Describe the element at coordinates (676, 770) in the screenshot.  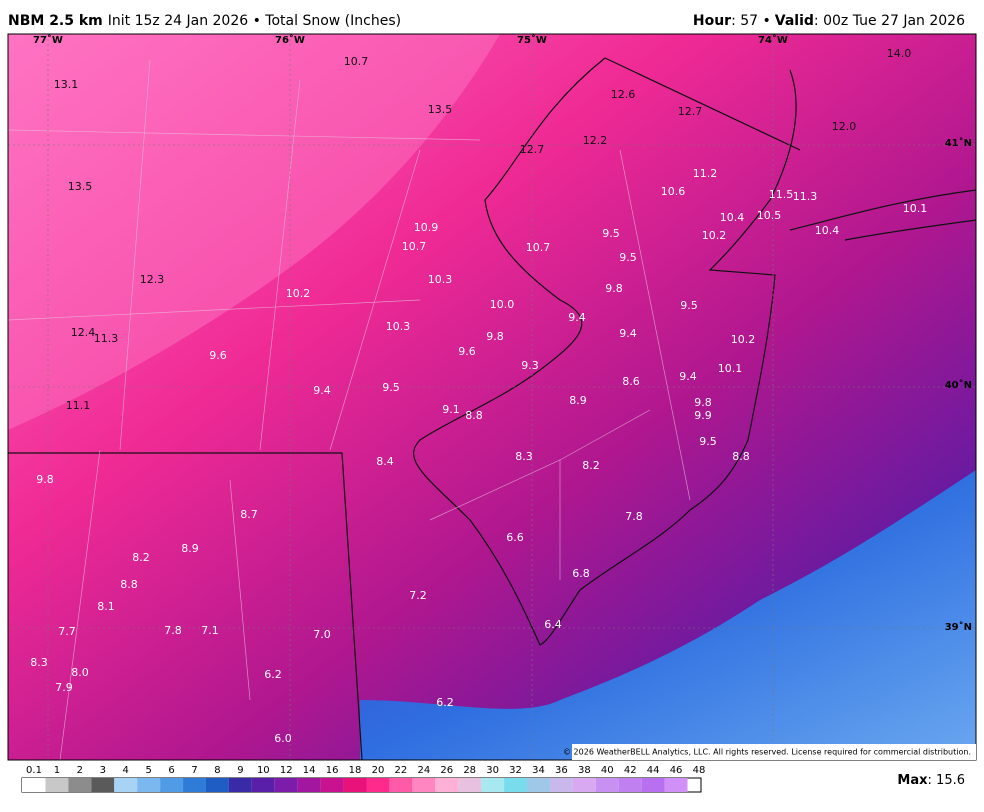
I see `colorbar-label: 46` at that location.